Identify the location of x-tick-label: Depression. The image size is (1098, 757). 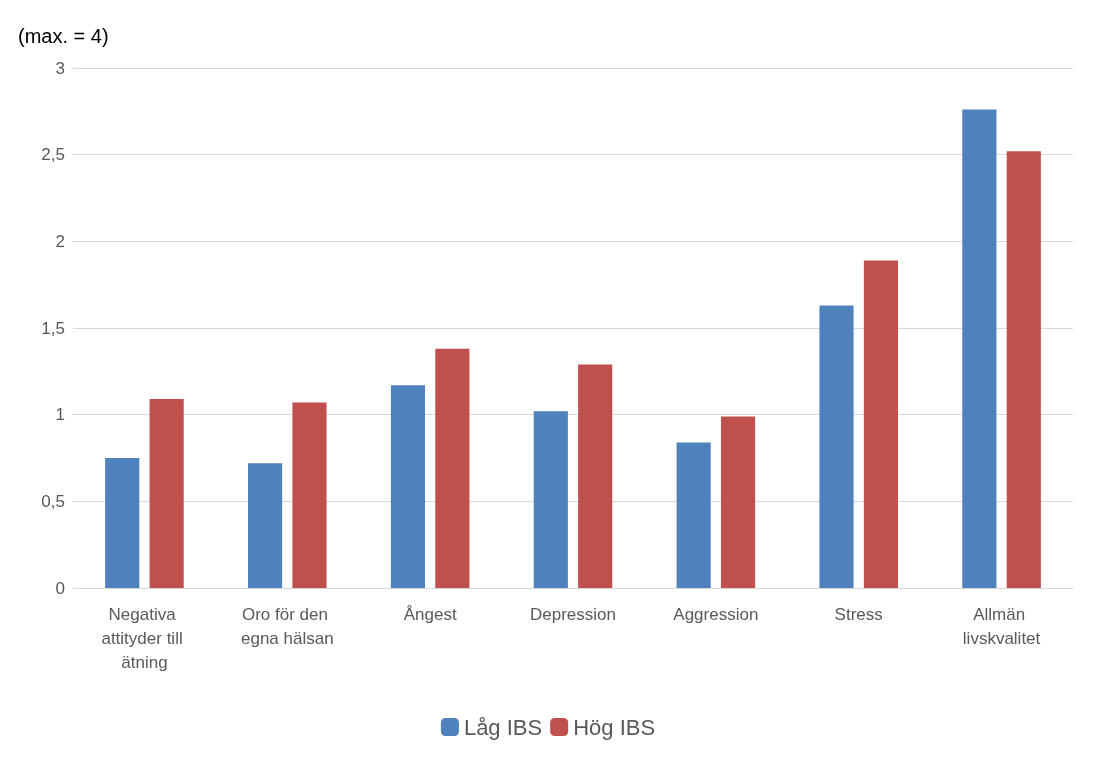
(573, 614).